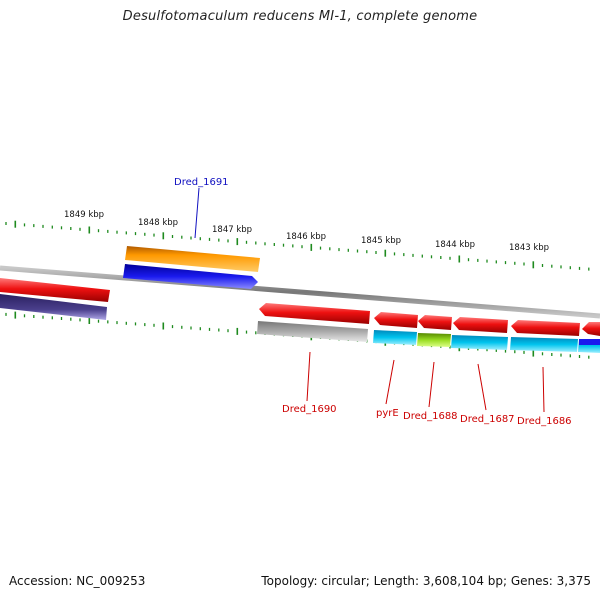 The image size is (600, 600). What do you see at coordinates (53, 307) in the screenshot?
I see `gene-block-reverse-navy` at bounding box center [53, 307].